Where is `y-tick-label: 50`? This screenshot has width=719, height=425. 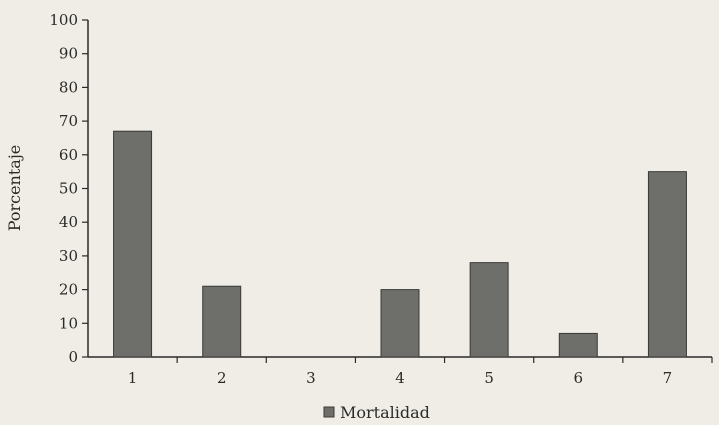 y-tick-label: 50 is located at coordinates (68, 189).